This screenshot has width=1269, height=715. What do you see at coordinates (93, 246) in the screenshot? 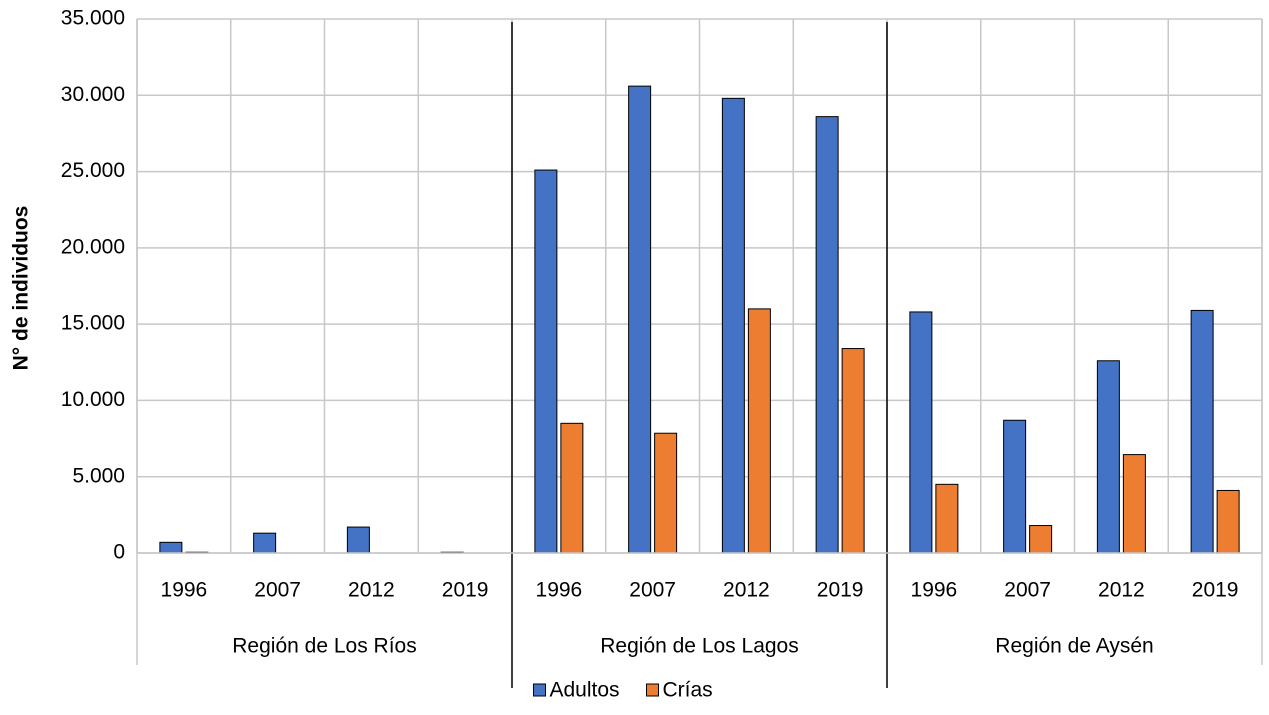
I see `y-tick-label: 20.000` at bounding box center [93, 246].